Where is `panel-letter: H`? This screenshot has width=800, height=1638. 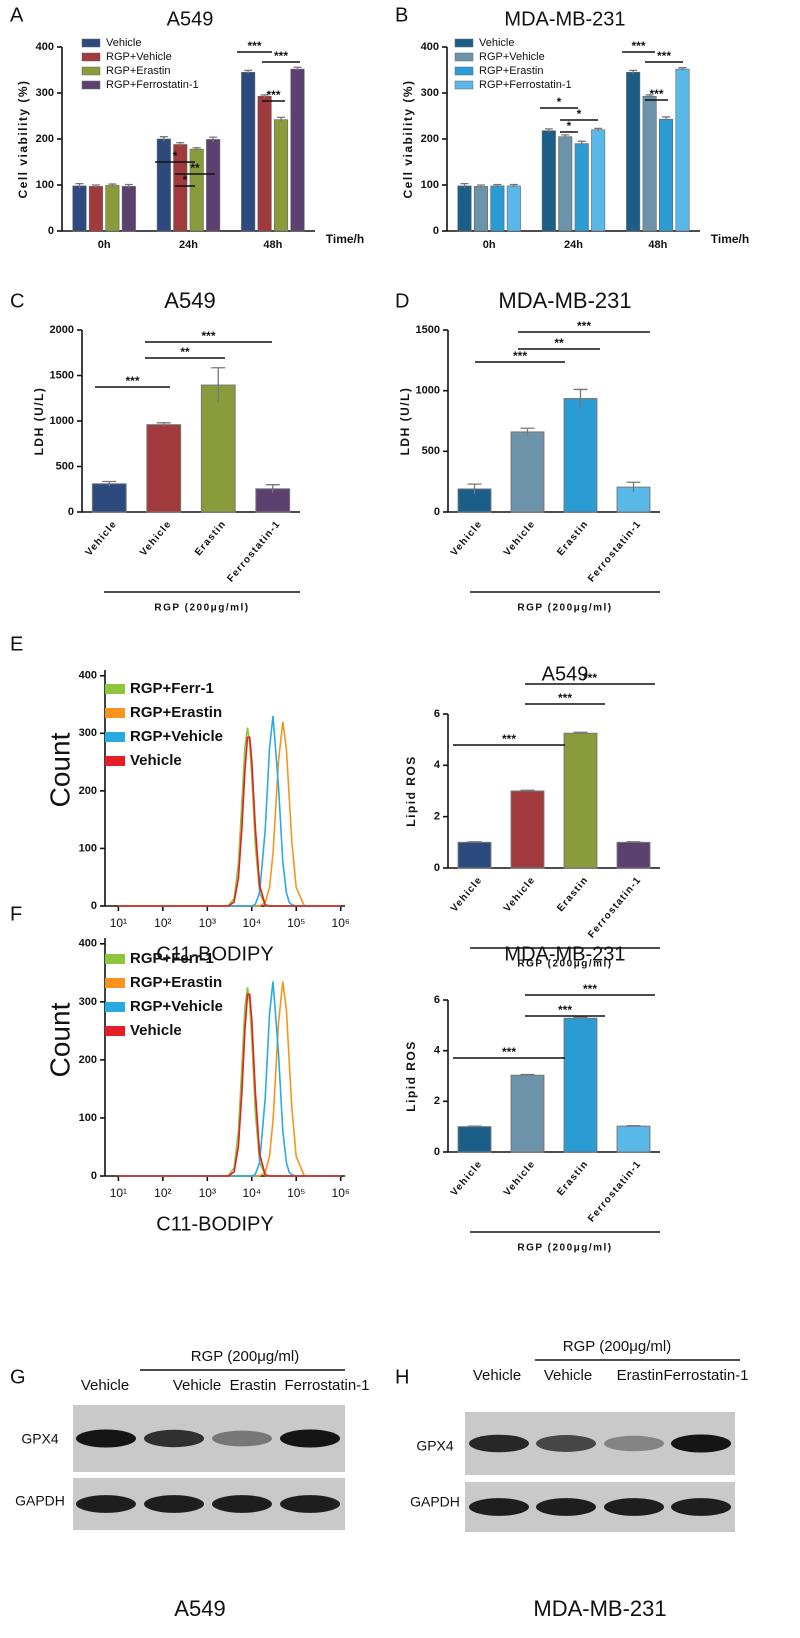
panel-letter: H is located at coordinates (402, 1377).